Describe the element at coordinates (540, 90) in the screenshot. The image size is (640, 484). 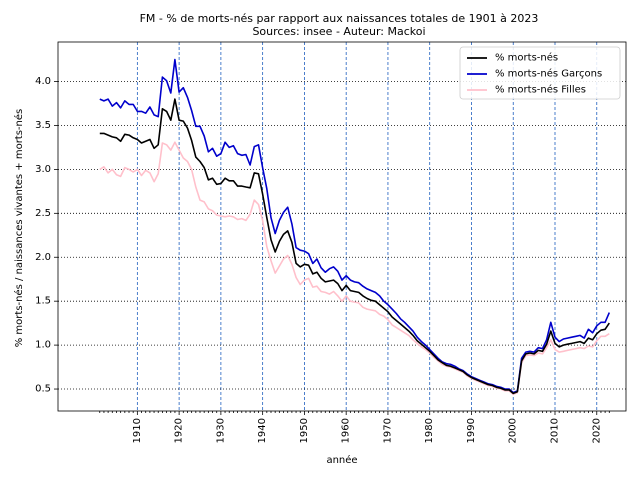
I see `legend-label: % morts-nés Filles` at that location.